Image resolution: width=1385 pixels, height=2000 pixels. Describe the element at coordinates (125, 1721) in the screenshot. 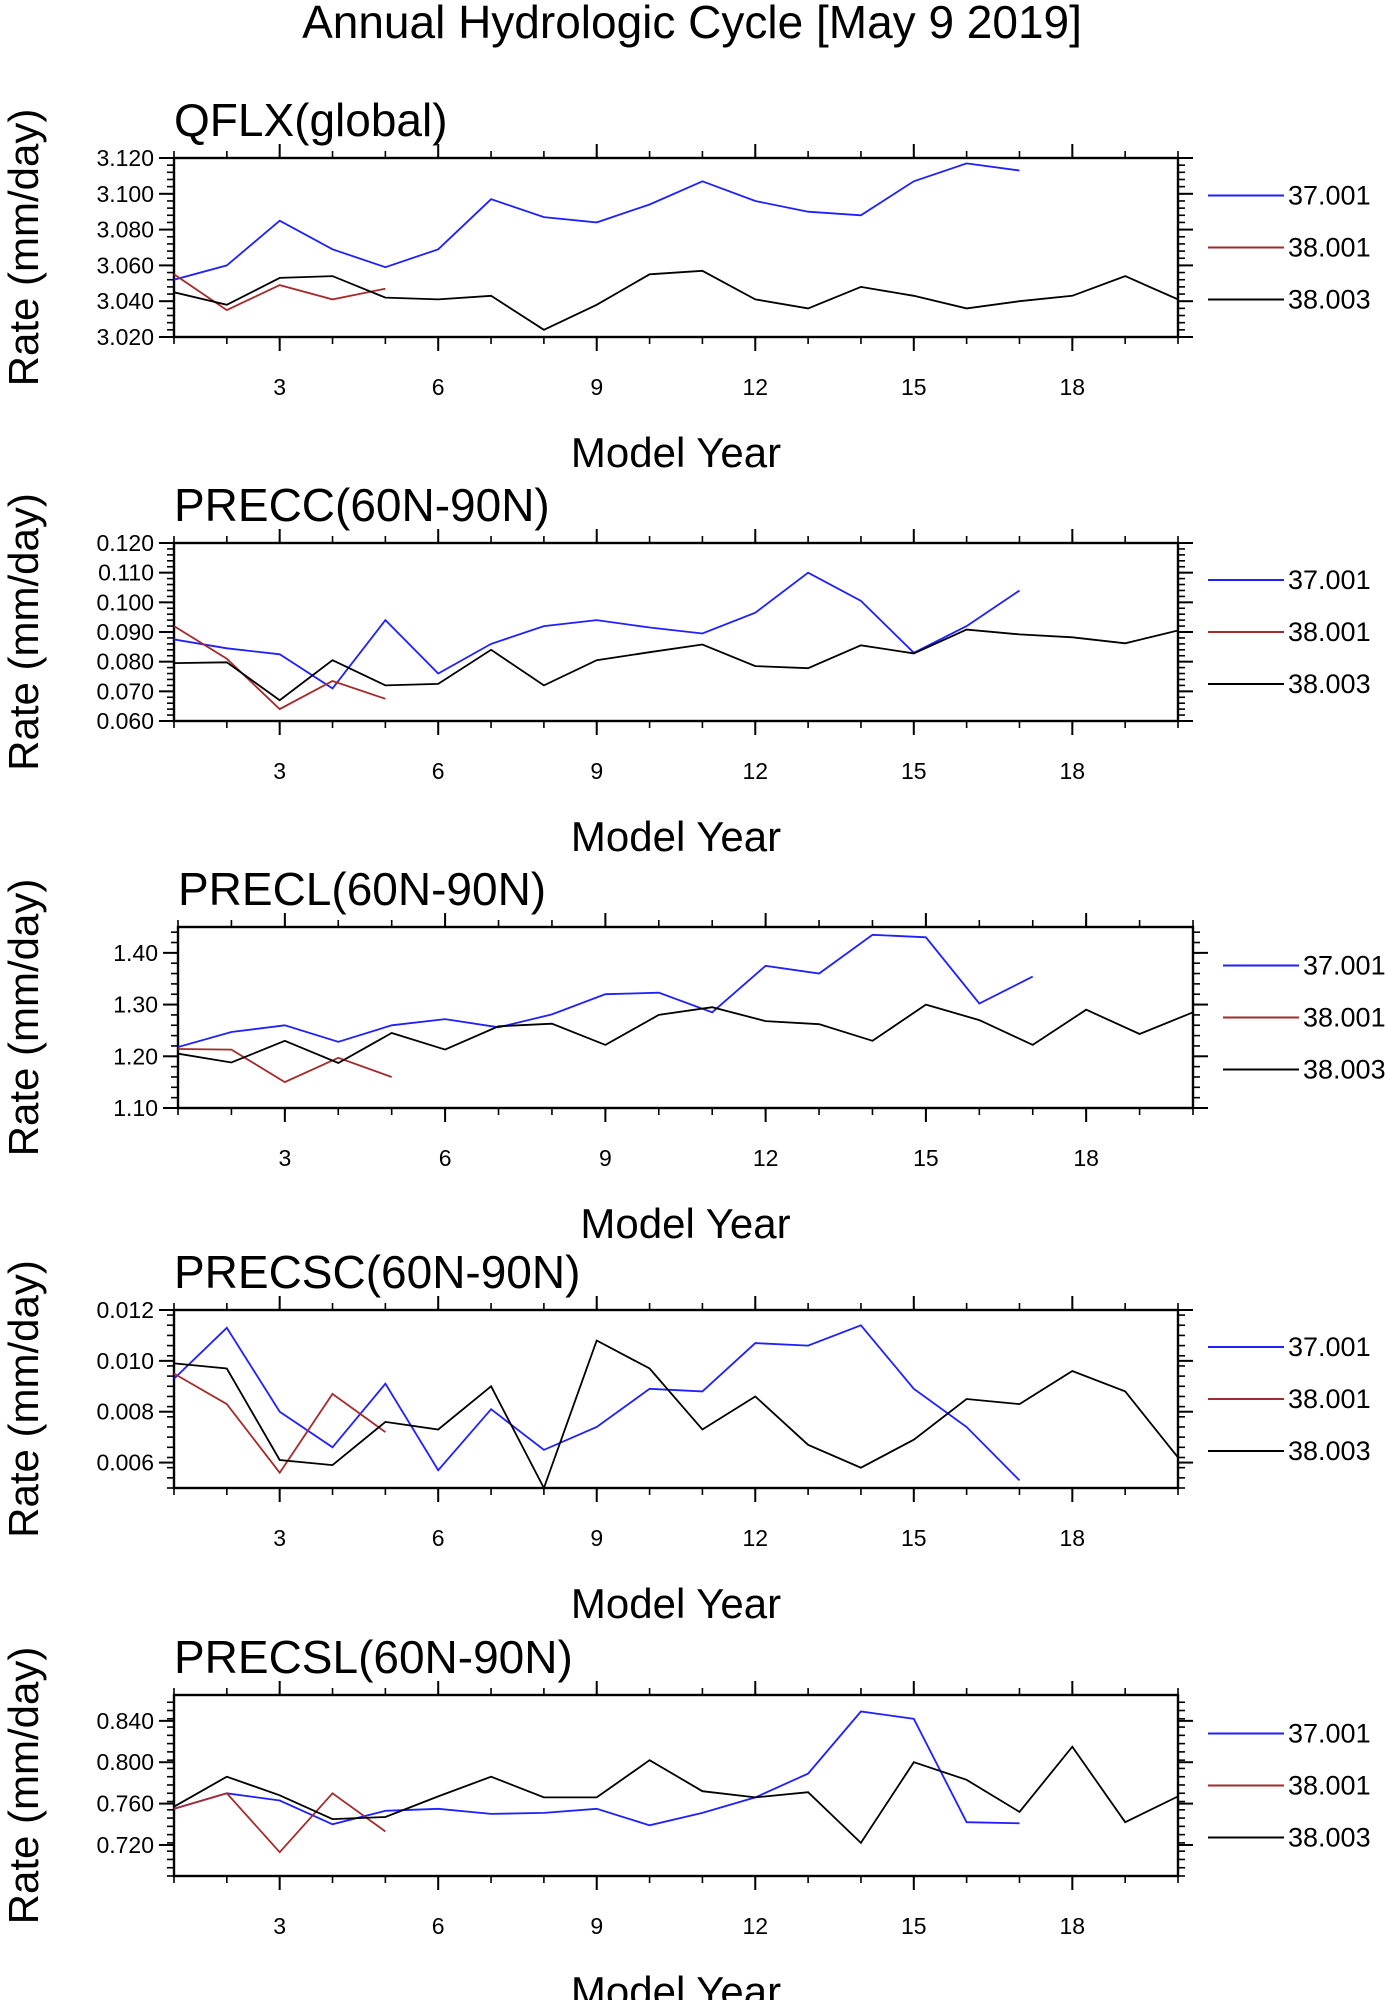

I see `y-tick-label: 0.840` at that location.